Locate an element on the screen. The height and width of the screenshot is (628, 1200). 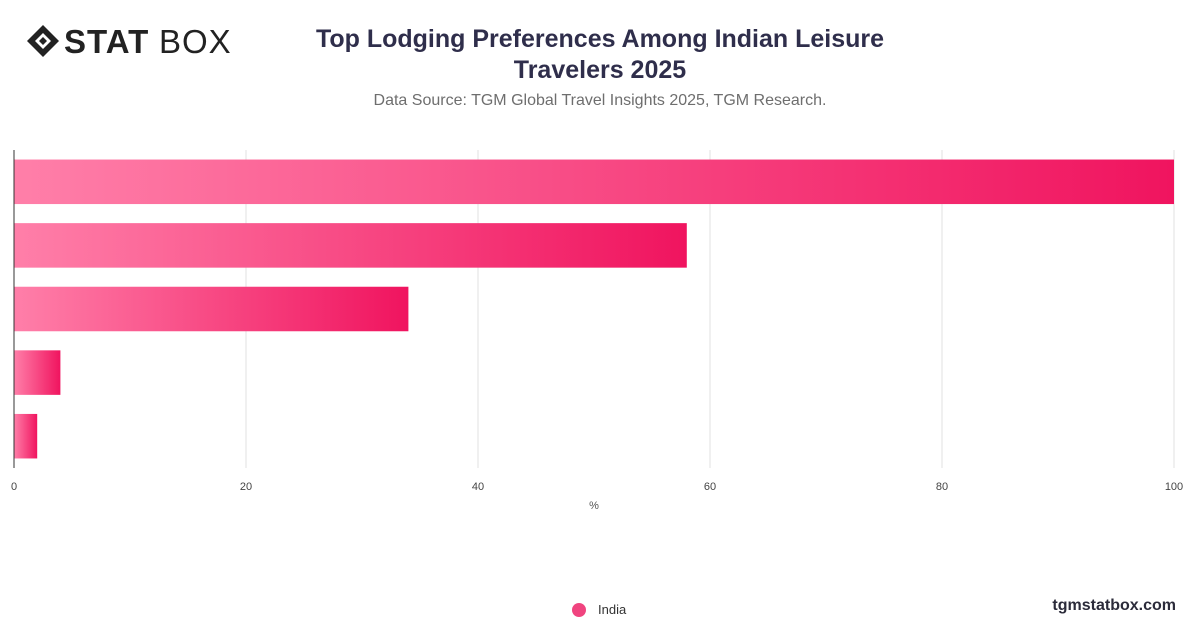
x-tick-label: 0 is located at coordinates (14, 487).